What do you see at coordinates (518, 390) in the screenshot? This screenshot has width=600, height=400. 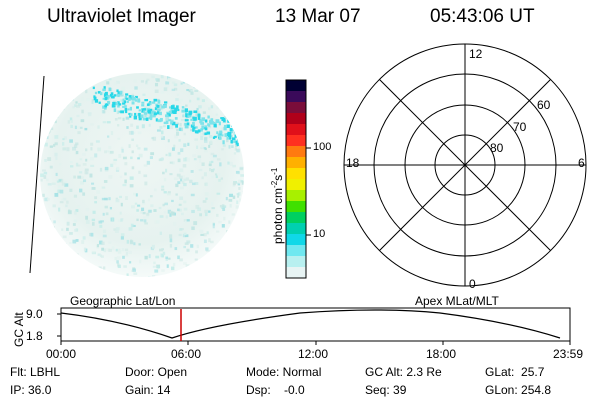 I see `glon-readout: GLon: 254.8` at bounding box center [518, 390].